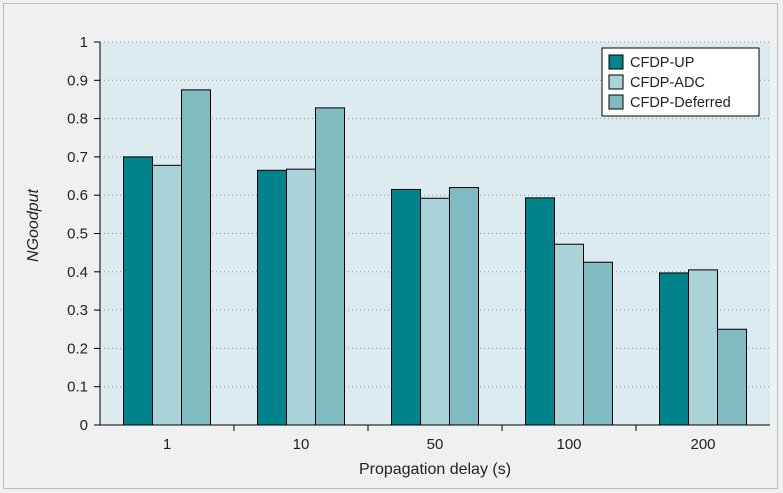 The image size is (783, 493). I want to click on x-tick-label: 10, so click(301, 444).